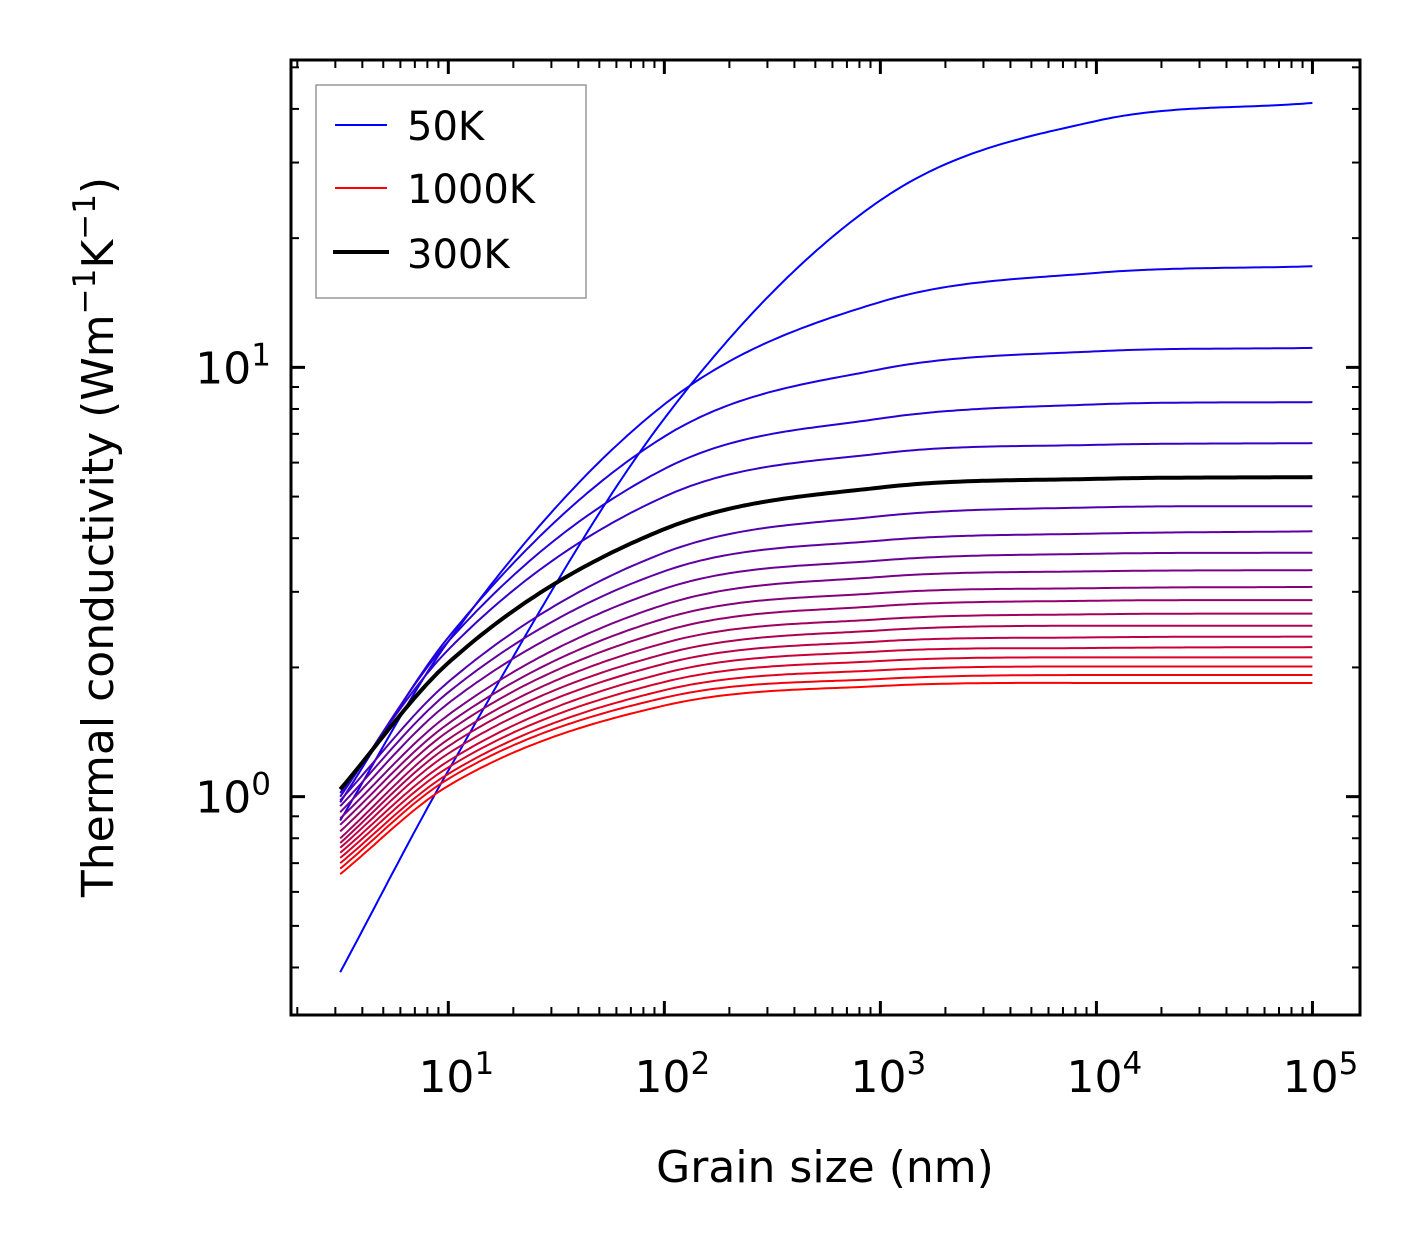 Image resolution: width=1421 pixels, height=1254 pixels. I want to click on y-tick-label: 100, so click(233, 795).